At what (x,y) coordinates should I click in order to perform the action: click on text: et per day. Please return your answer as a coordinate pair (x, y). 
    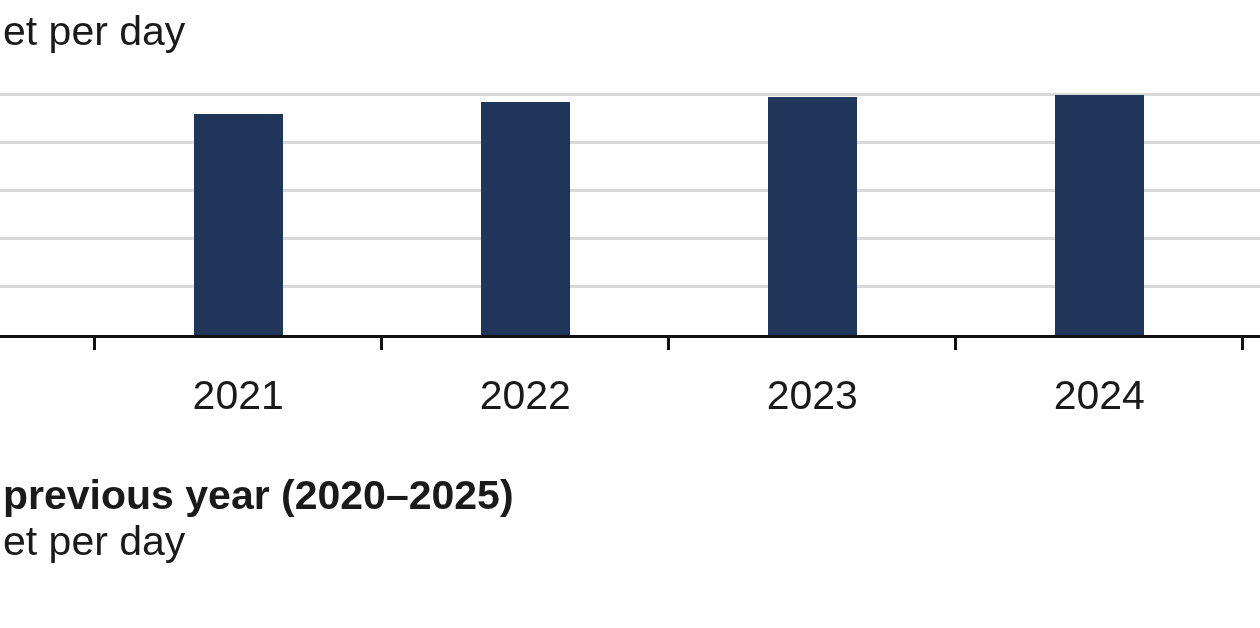
    Looking at the image, I should click on (94, 541).